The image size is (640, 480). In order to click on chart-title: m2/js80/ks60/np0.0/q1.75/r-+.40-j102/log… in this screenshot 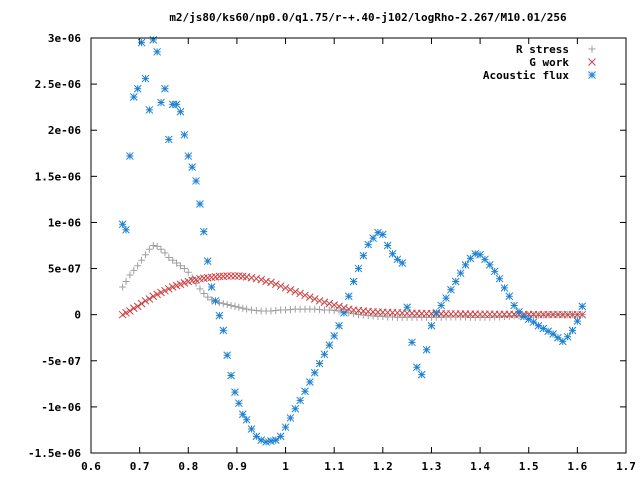, I will do `click(368, 17)`.